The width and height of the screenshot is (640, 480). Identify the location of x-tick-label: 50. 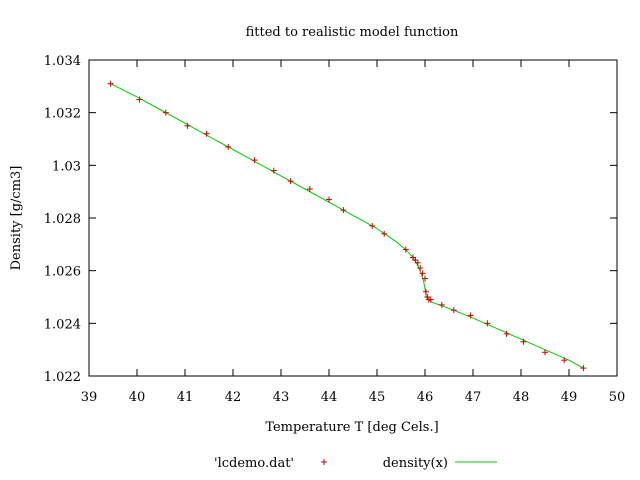
(617, 397).